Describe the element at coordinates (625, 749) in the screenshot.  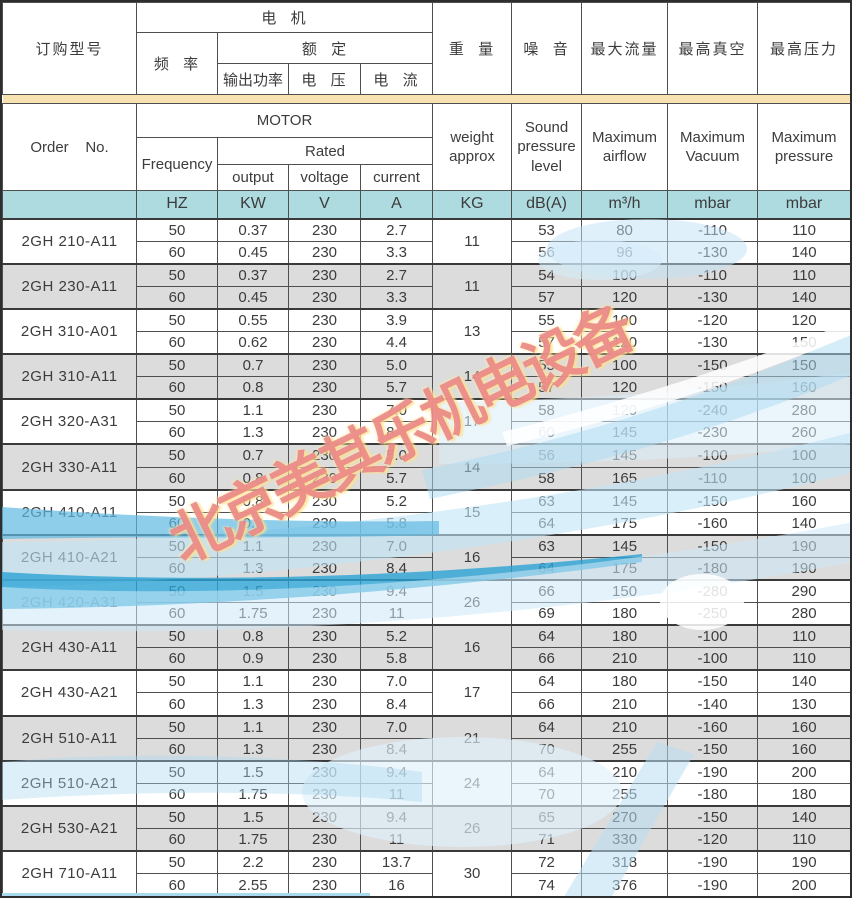
I see `airflow-cell: 255` at that location.